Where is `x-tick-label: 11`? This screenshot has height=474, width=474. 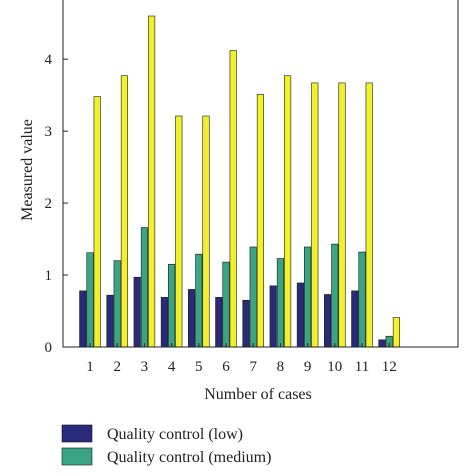
x-tick-label: 11 is located at coordinates (362, 367).